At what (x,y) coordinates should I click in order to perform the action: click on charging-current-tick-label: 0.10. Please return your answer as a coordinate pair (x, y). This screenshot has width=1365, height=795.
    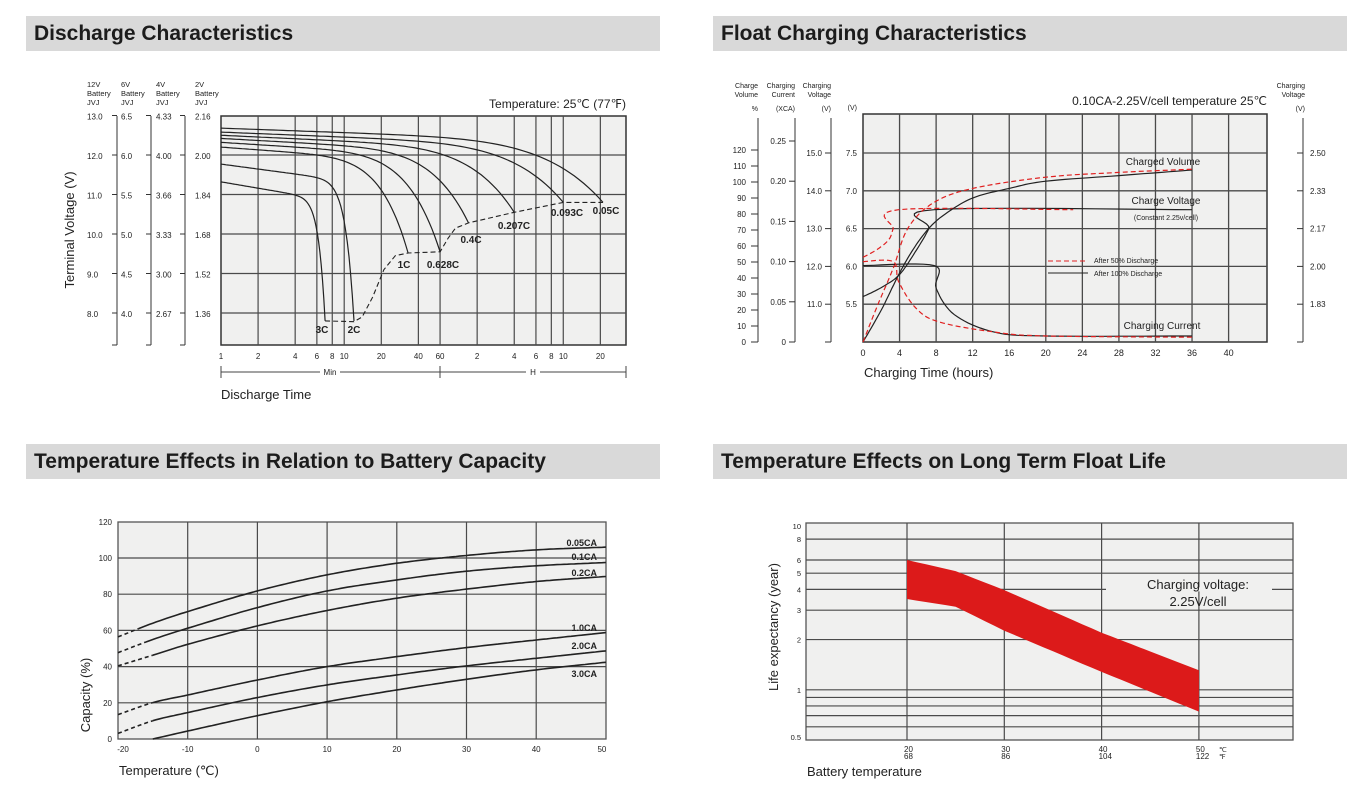
    Looking at the image, I should click on (778, 262).